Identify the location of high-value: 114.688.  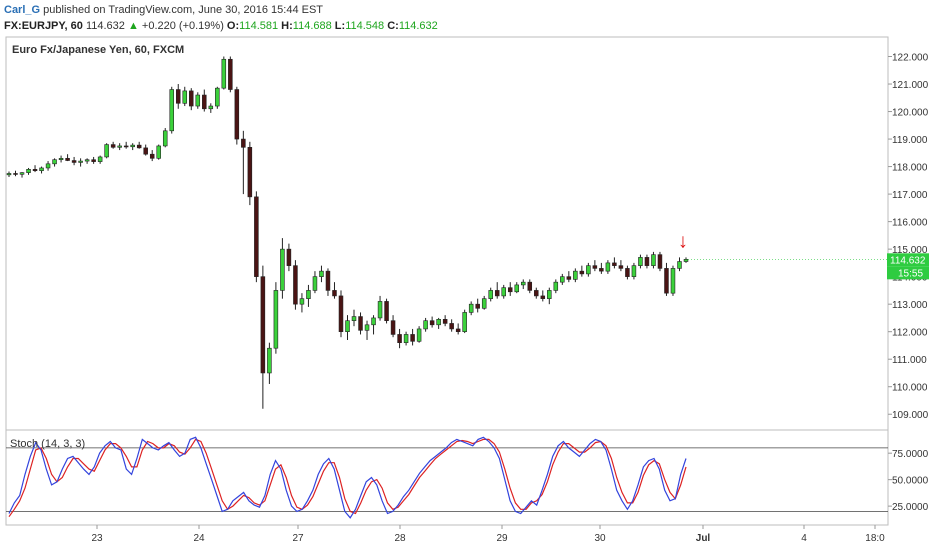
(312, 26).